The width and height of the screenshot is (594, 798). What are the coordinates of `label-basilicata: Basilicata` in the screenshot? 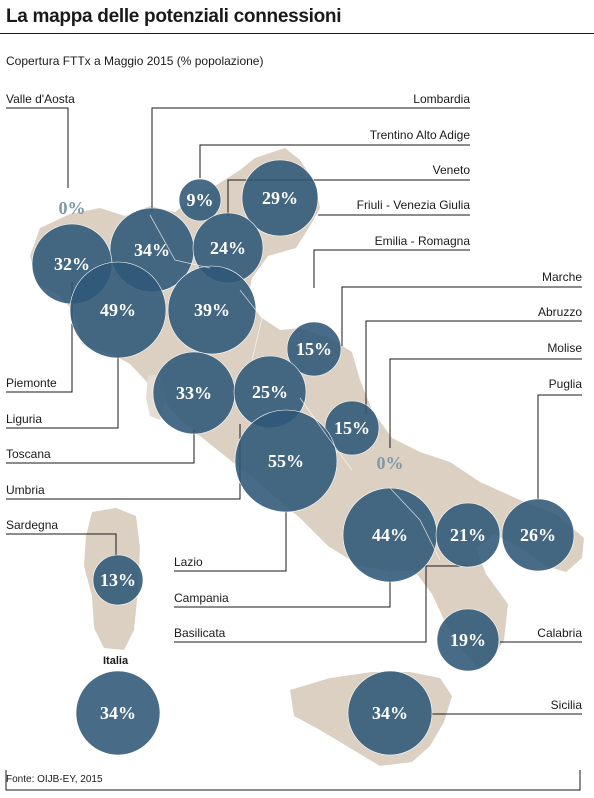 It's located at (200, 633).